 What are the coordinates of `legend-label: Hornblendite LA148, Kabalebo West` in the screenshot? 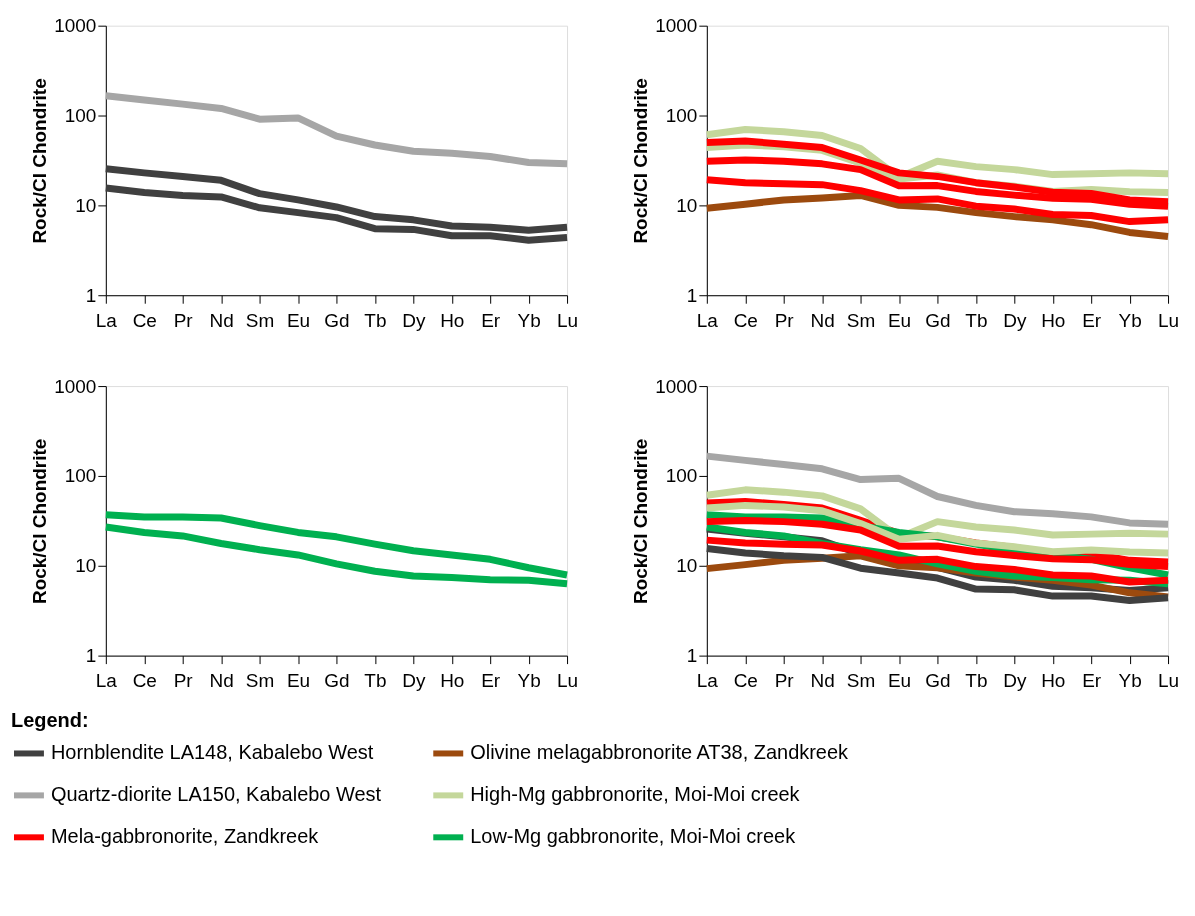 It's located at (212, 752).